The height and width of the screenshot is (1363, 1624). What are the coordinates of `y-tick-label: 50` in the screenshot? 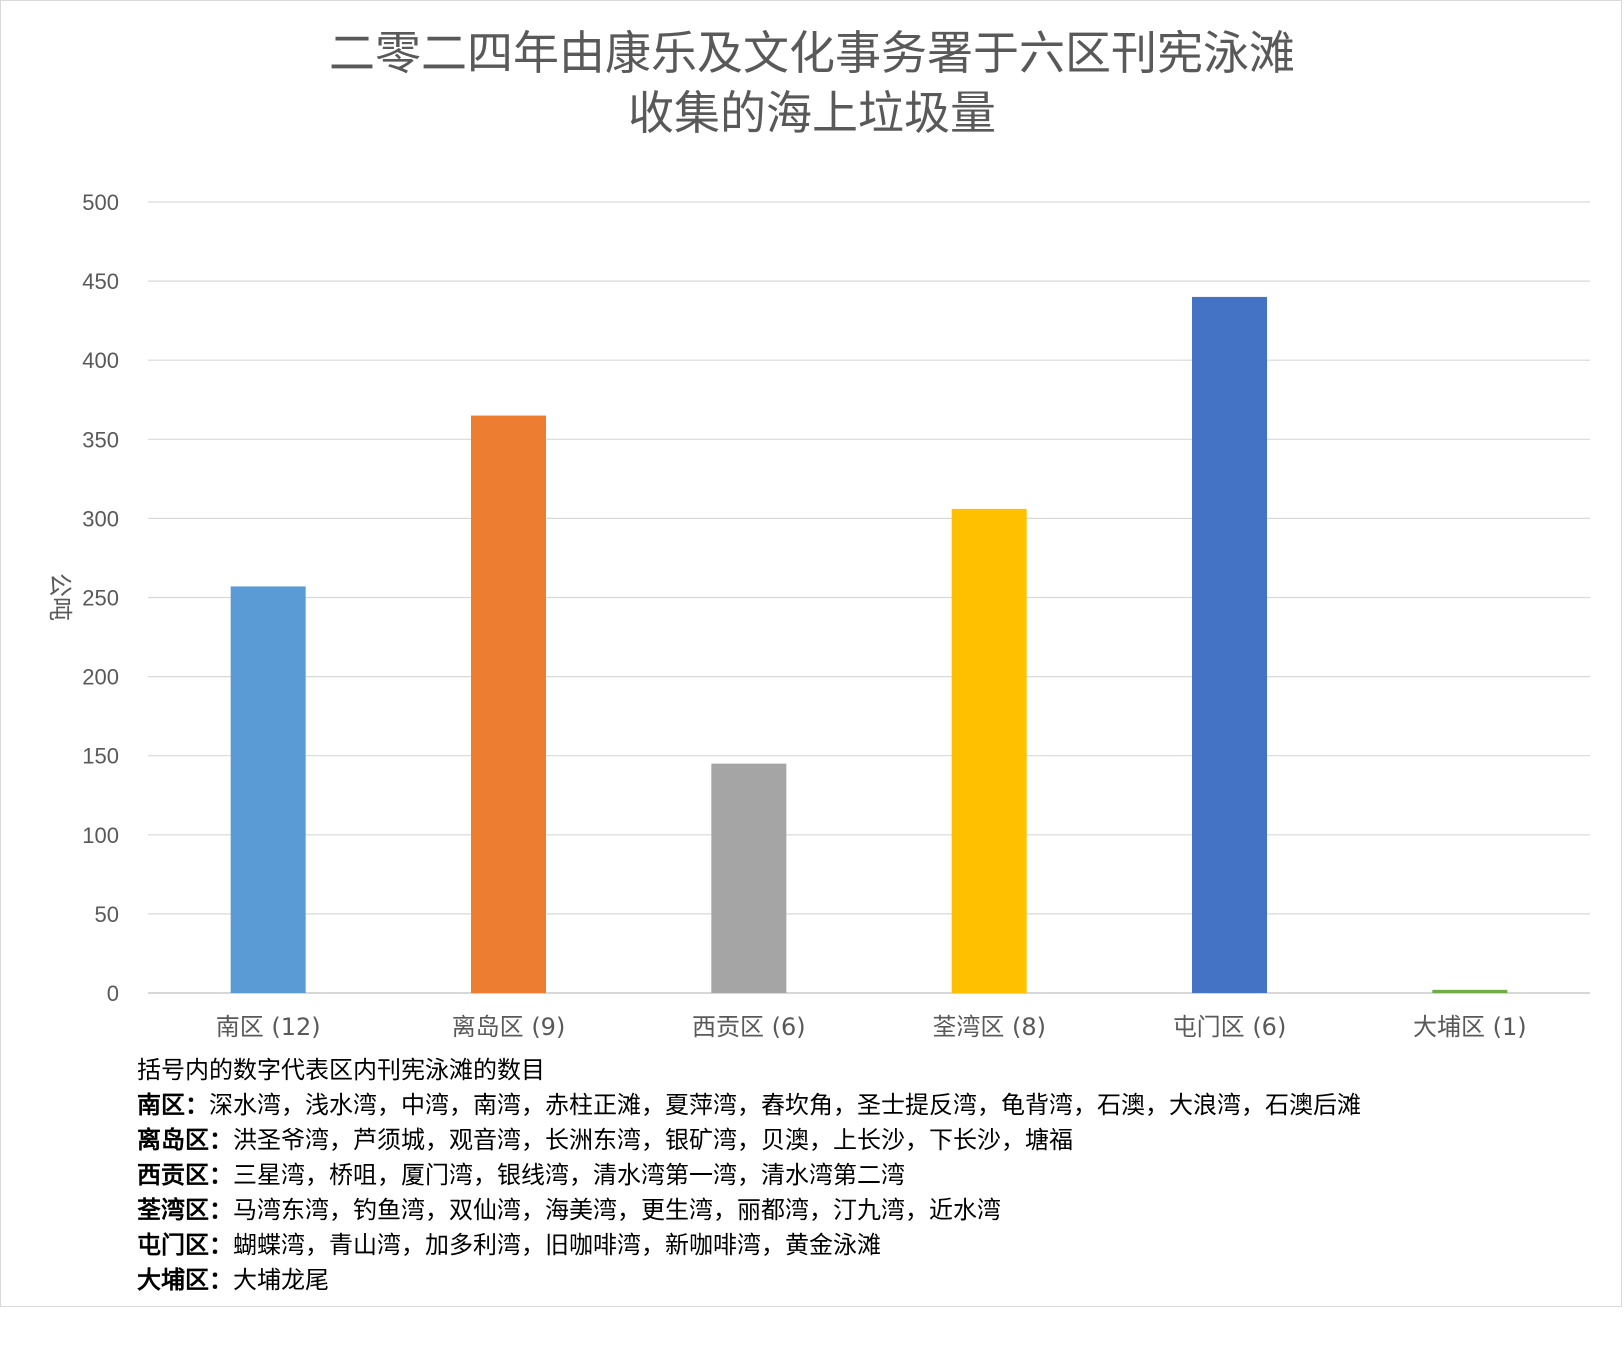 It's located at (107, 914).